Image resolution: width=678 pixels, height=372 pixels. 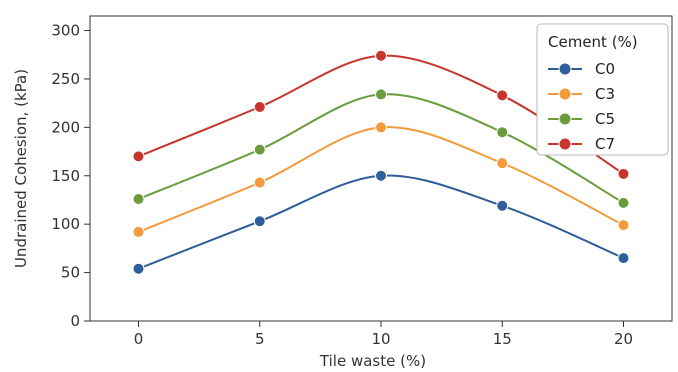 What do you see at coordinates (21, 168) in the screenshot?
I see `y-axis-title: Undrained Cohesion, (kPa)` at bounding box center [21, 168].